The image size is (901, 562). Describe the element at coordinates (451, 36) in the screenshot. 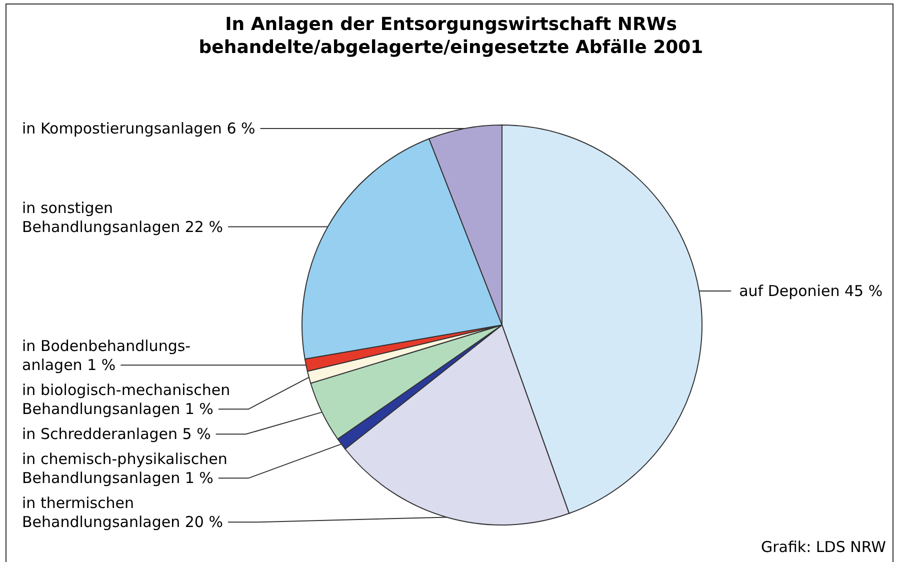

I see `chart-title: In Anlagen der Entsorgungswirtschaft NRWs behandelte/abgelagerte/eingesetzte Abfälle 2001` at that location.